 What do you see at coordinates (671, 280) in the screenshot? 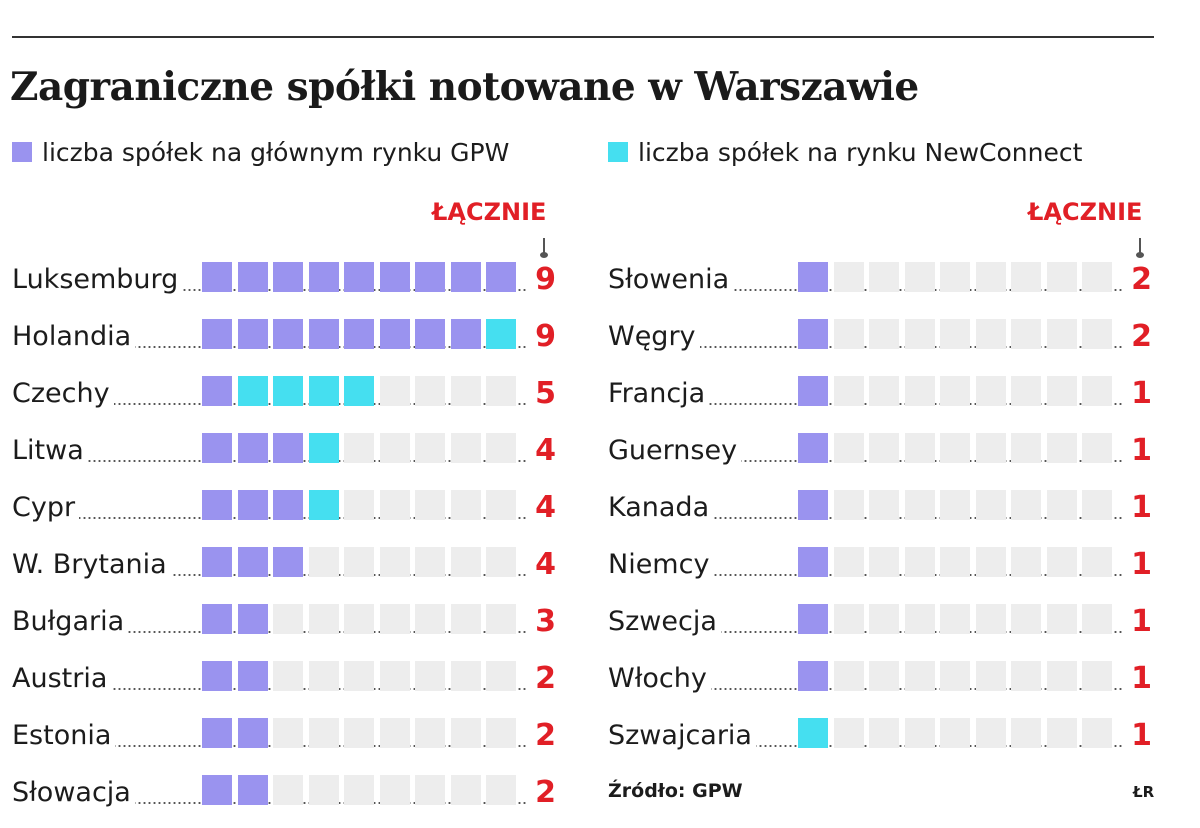
I see `country-label: Słowenia` at bounding box center [671, 280].